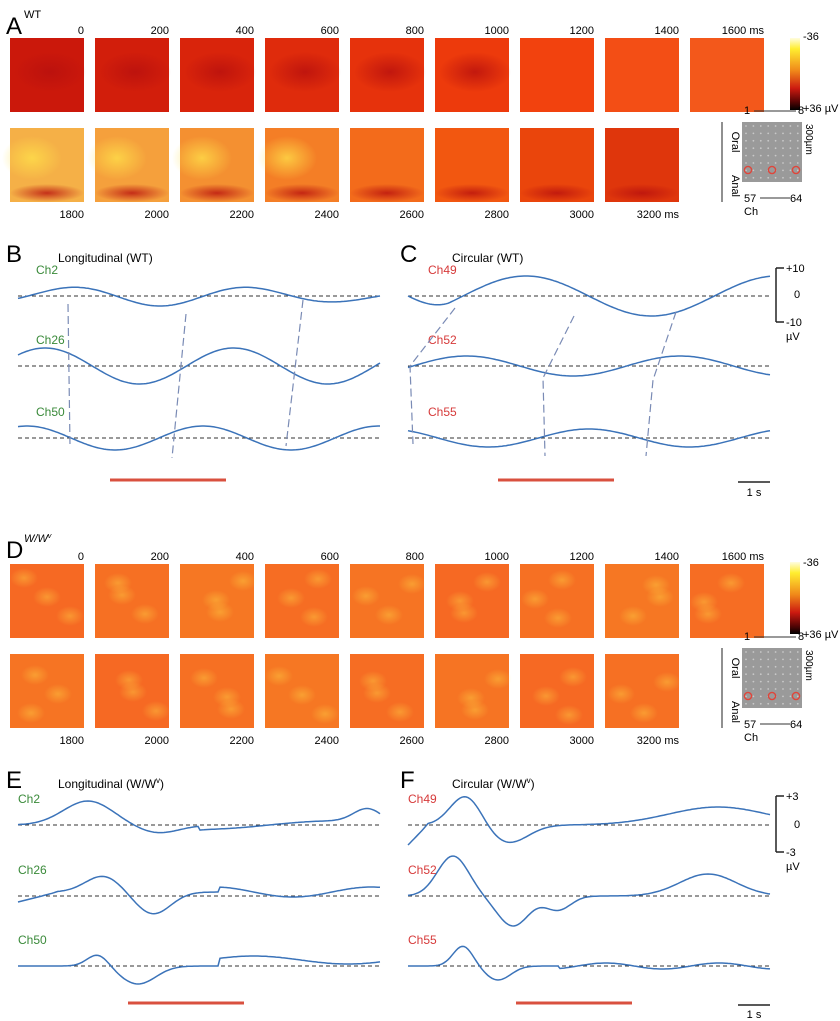  What do you see at coordinates (415, 557) in the screenshot?
I see `time-label: 800` at bounding box center [415, 557].